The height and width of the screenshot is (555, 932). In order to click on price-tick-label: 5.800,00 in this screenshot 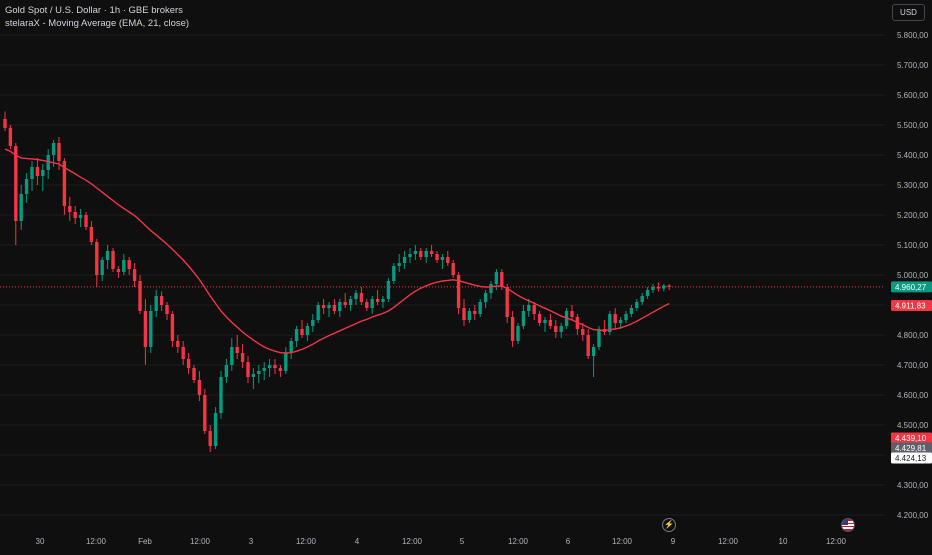, I will do `click(913, 35)`.